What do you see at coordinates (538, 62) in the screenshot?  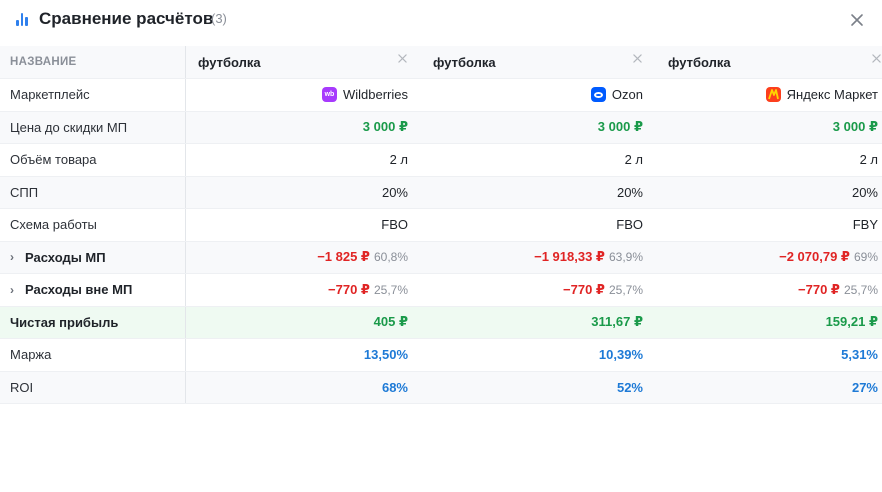 I see `column-header-2: футболка` at bounding box center [538, 62].